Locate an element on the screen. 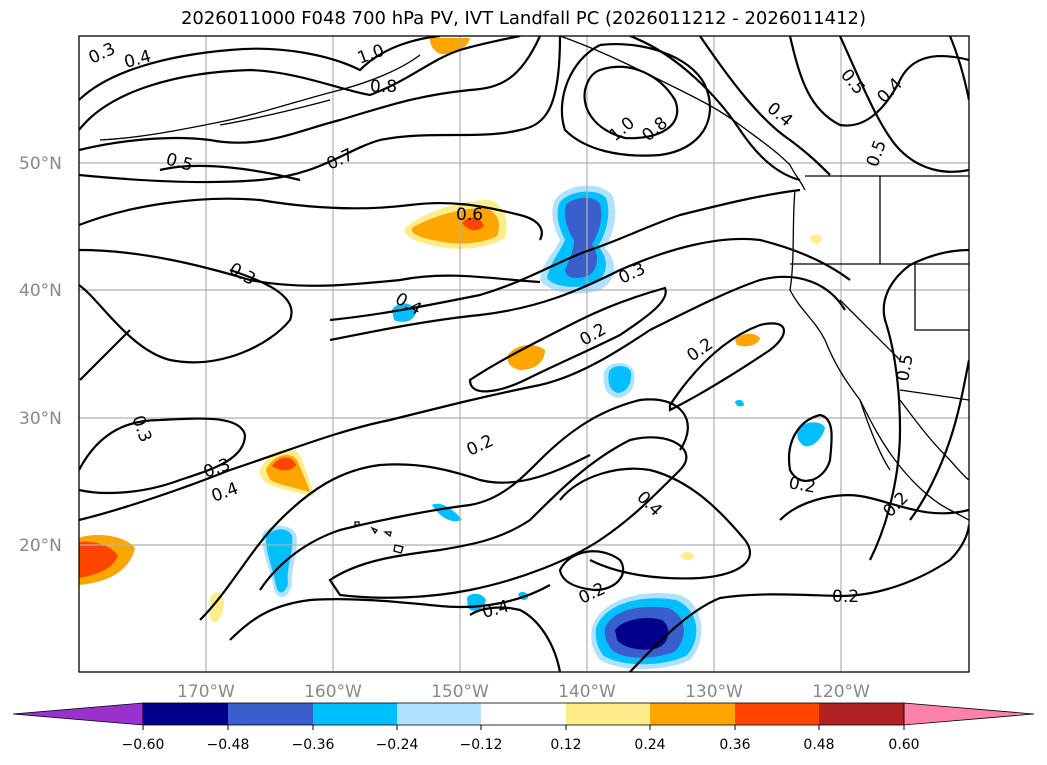 The height and width of the screenshot is (765, 1047). contour-label: 0.7 is located at coordinates (340, 160).